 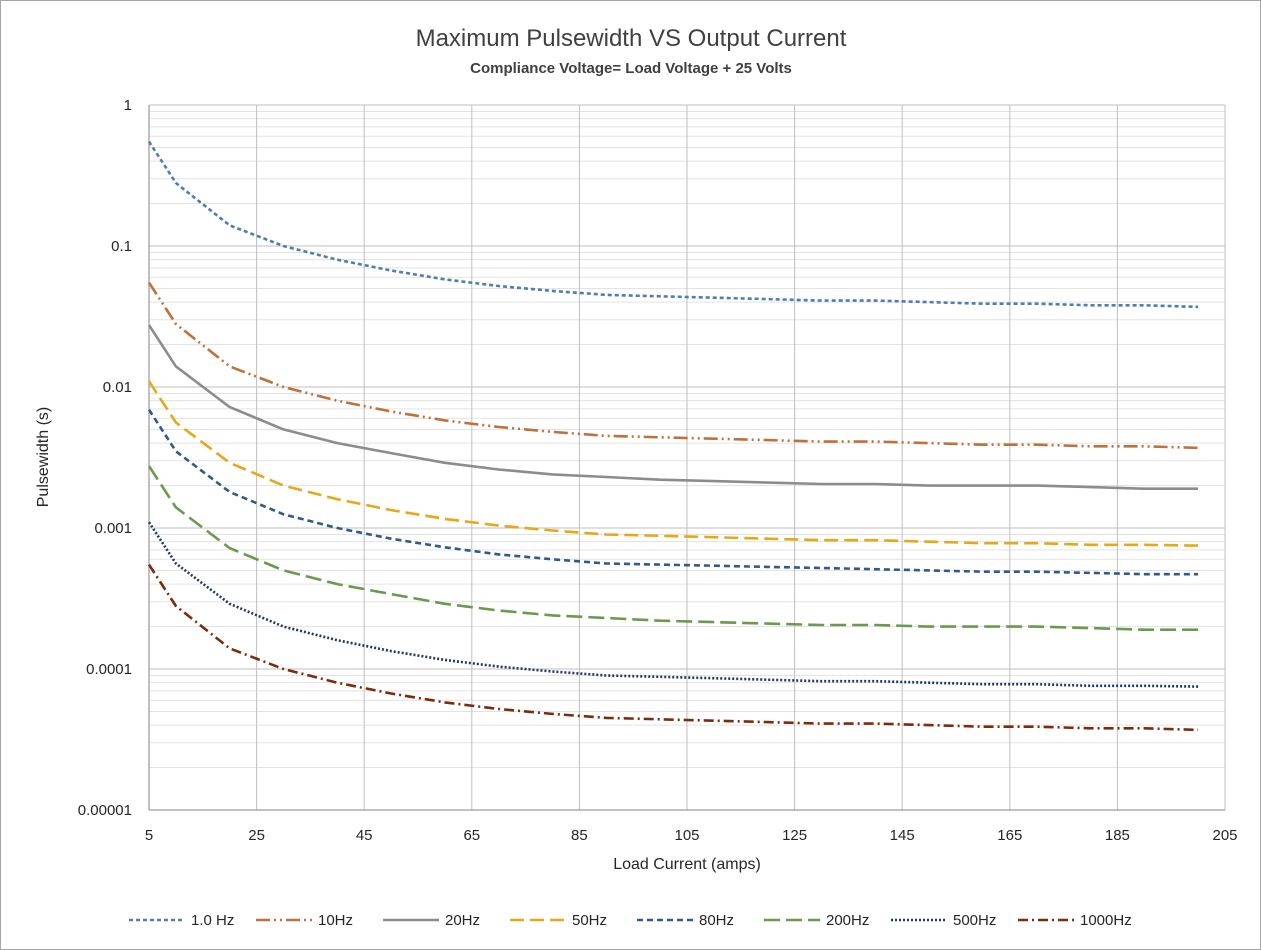 I want to click on y-tick-label: 0.00001, so click(x=105, y=810).